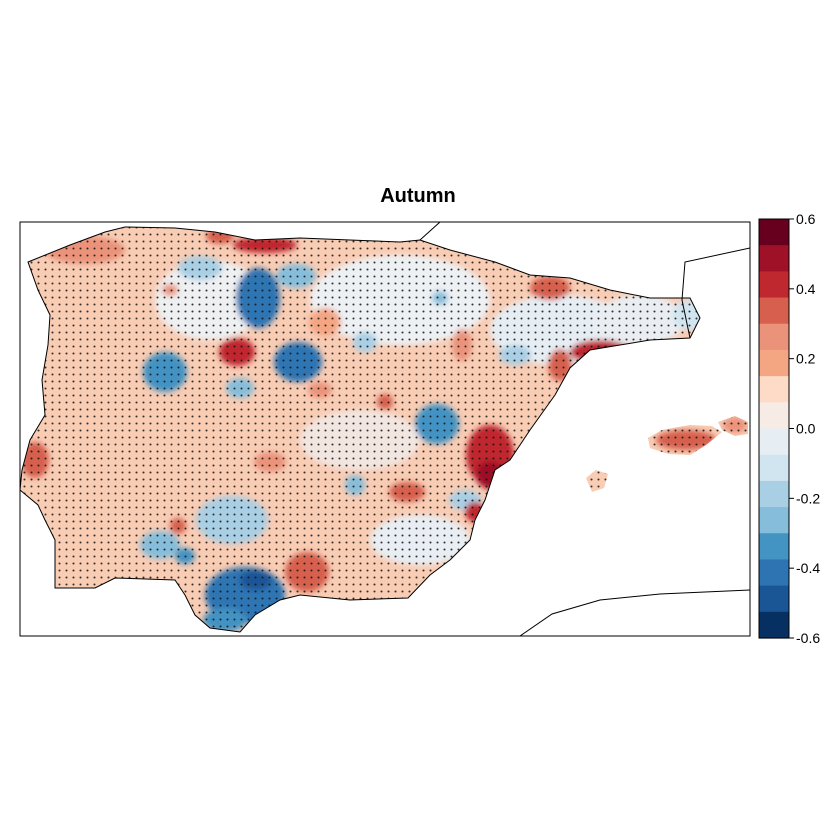 The width and height of the screenshot is (840, 840). What do you see at coordinates (806, 219) in the screenshot?
I see `colorbar-tick-label: 0.6` at bounding box center [806, 219].